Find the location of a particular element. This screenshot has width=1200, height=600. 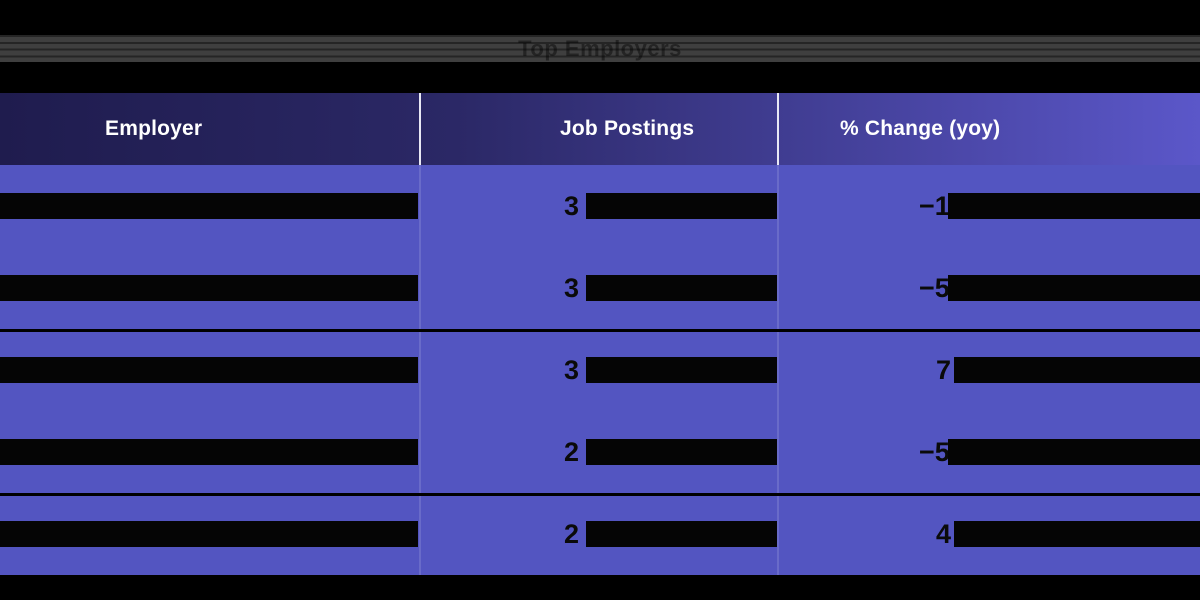

table-row: 3 −1 is located at coordinates (600, 206).